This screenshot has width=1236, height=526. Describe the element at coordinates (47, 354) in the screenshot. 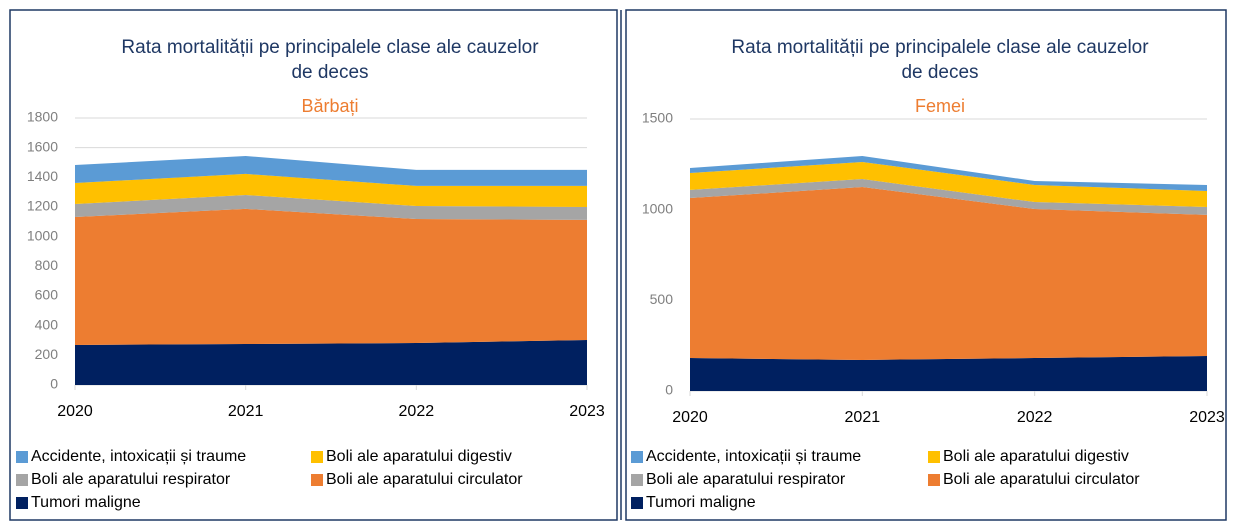

I see `y-tick-label: 200` at that location.